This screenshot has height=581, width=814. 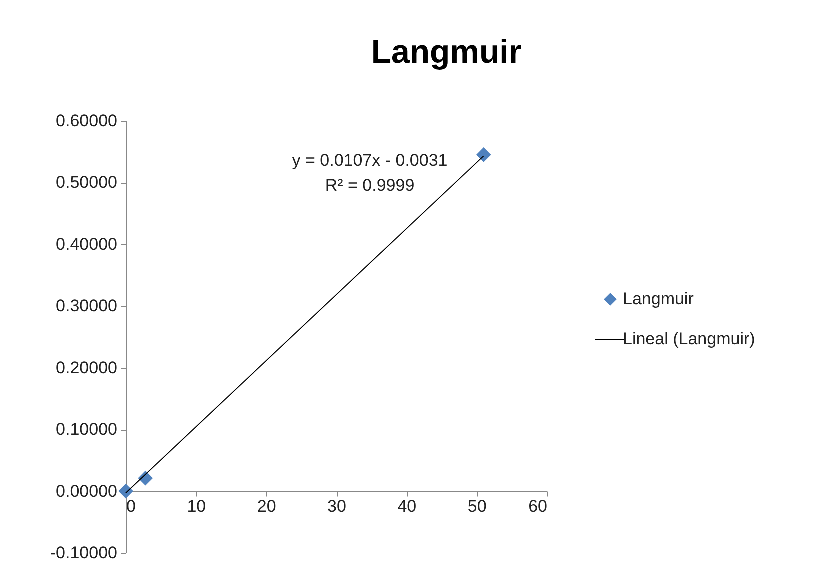 I want to click on x-tick-label: 30, so click(x=337, y=506).